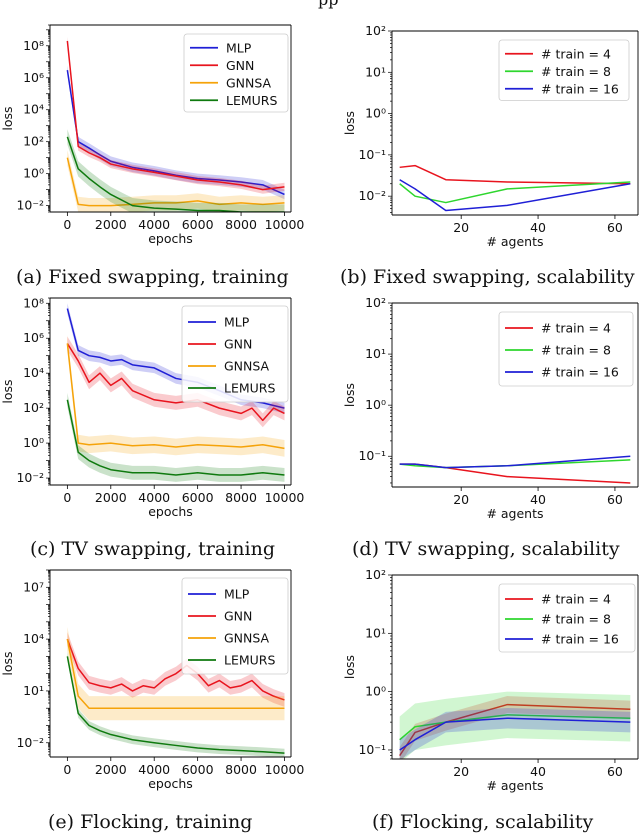 This screenshot has height=833, width=640. What do you see at coordinates (33, 586) in the screenshot?
I see `y-tick-label: 10⁷` at bounding box center [33, 586].